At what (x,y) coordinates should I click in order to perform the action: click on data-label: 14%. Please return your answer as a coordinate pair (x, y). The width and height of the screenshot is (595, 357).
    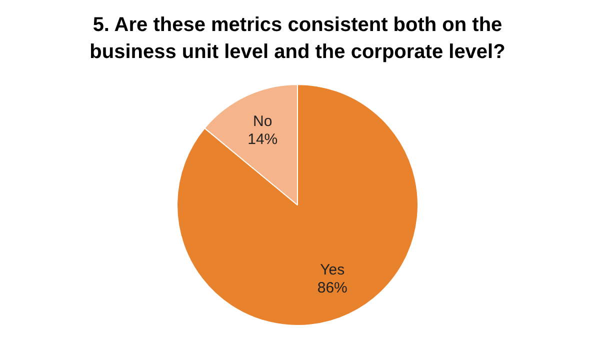
    Looking at the image, I should click on (263, 139).